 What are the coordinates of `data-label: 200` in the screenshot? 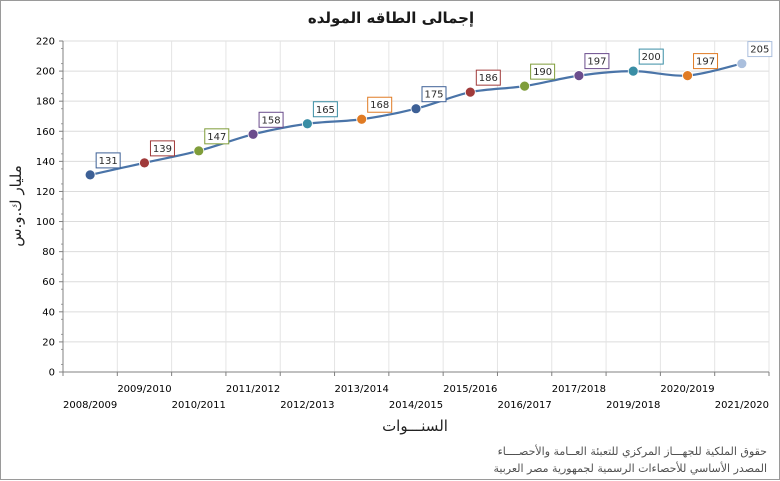 It's located at (651, 57).